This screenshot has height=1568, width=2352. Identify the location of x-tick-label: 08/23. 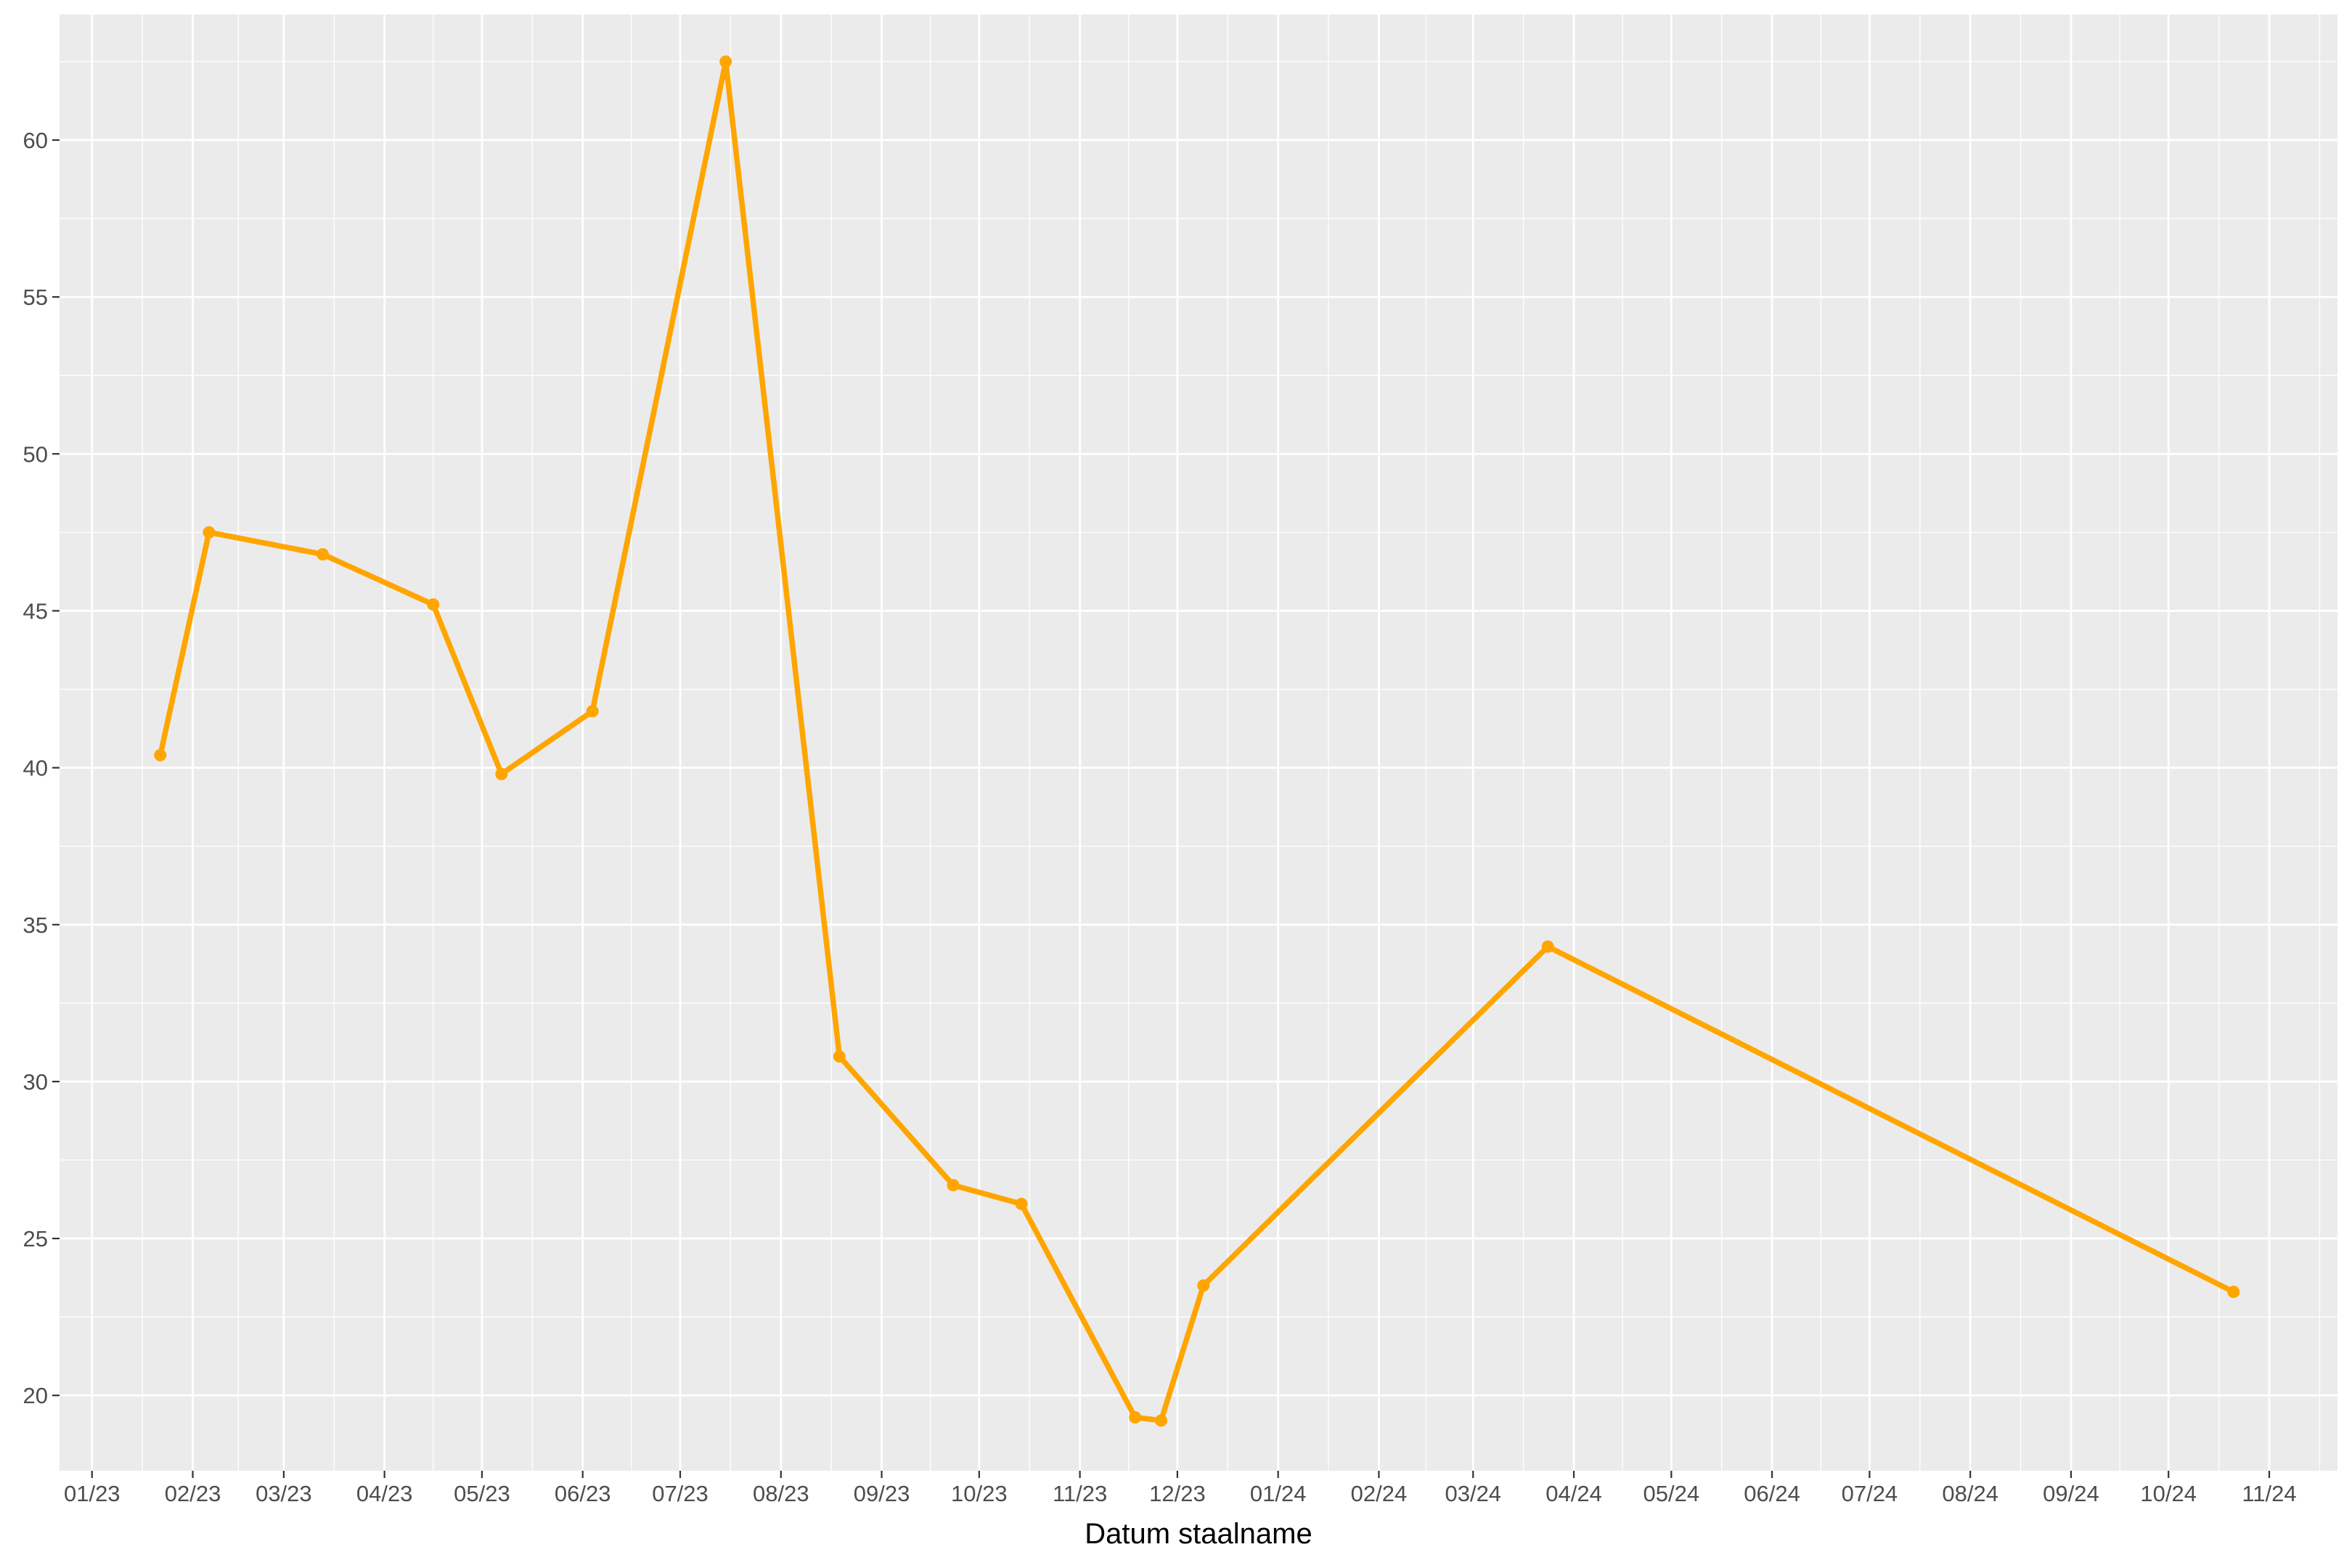
(781, 1493).